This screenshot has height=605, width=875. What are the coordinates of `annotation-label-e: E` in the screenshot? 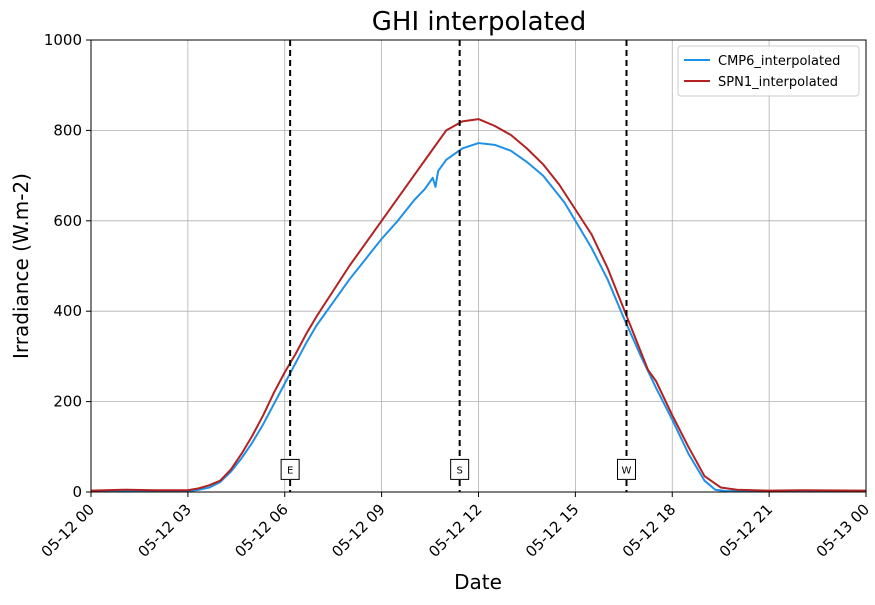 It's located at (290, 470).